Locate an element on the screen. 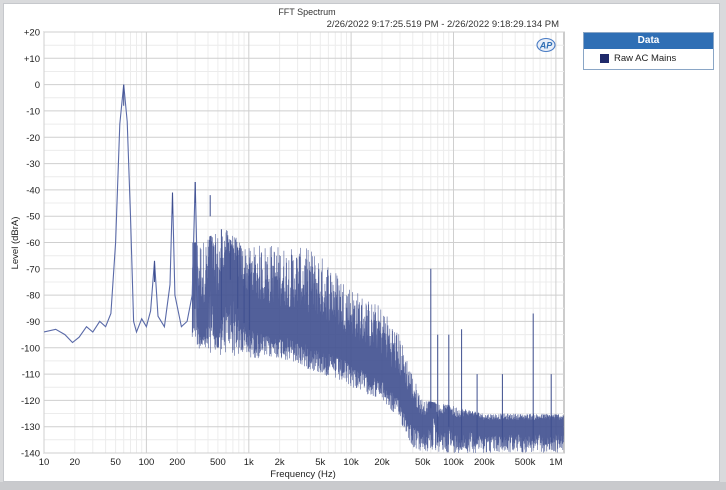 The height and width of the screenshot is (490, 726). legend-entry-label: Raw AC Mains is located at coordinates (645, 58).